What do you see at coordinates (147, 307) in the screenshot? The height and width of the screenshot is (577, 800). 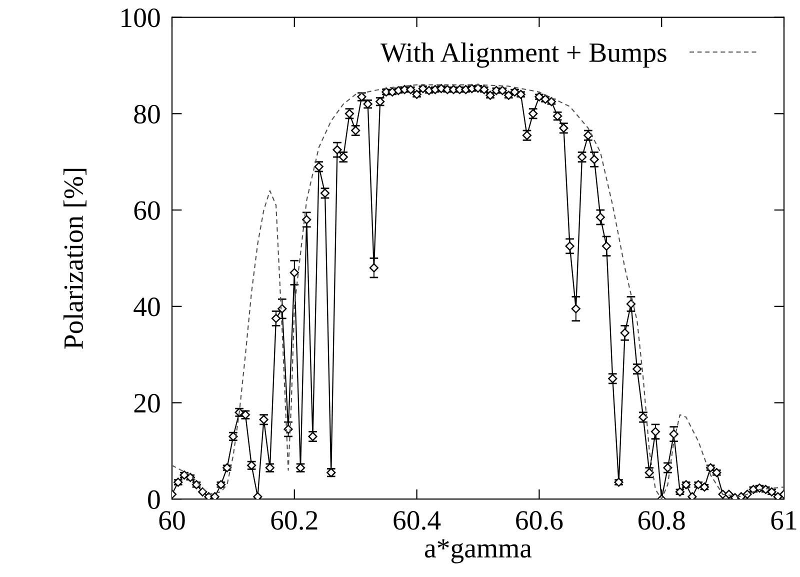 I see `y-tick-label: 40` at bounding box center [147, 307].